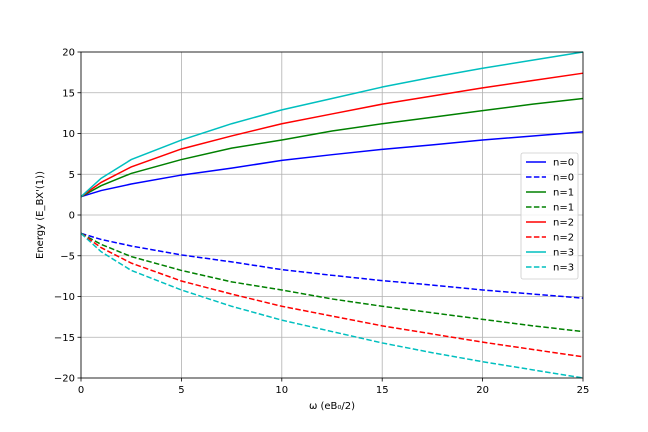  What do you see at coordinates (40, 215) in the screenshot?
I see `y-axis-label: Energy (E_BX'(1))` at bounding box center [40, 215].